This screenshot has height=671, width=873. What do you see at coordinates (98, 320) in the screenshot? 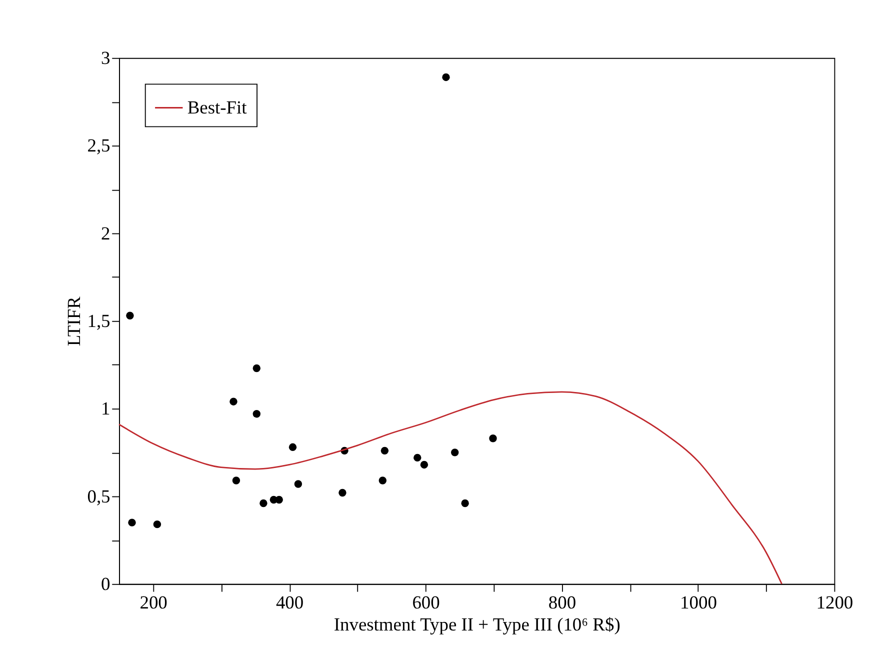
I see `y-tick-label: 1,5` at bounding box center [98, 320].